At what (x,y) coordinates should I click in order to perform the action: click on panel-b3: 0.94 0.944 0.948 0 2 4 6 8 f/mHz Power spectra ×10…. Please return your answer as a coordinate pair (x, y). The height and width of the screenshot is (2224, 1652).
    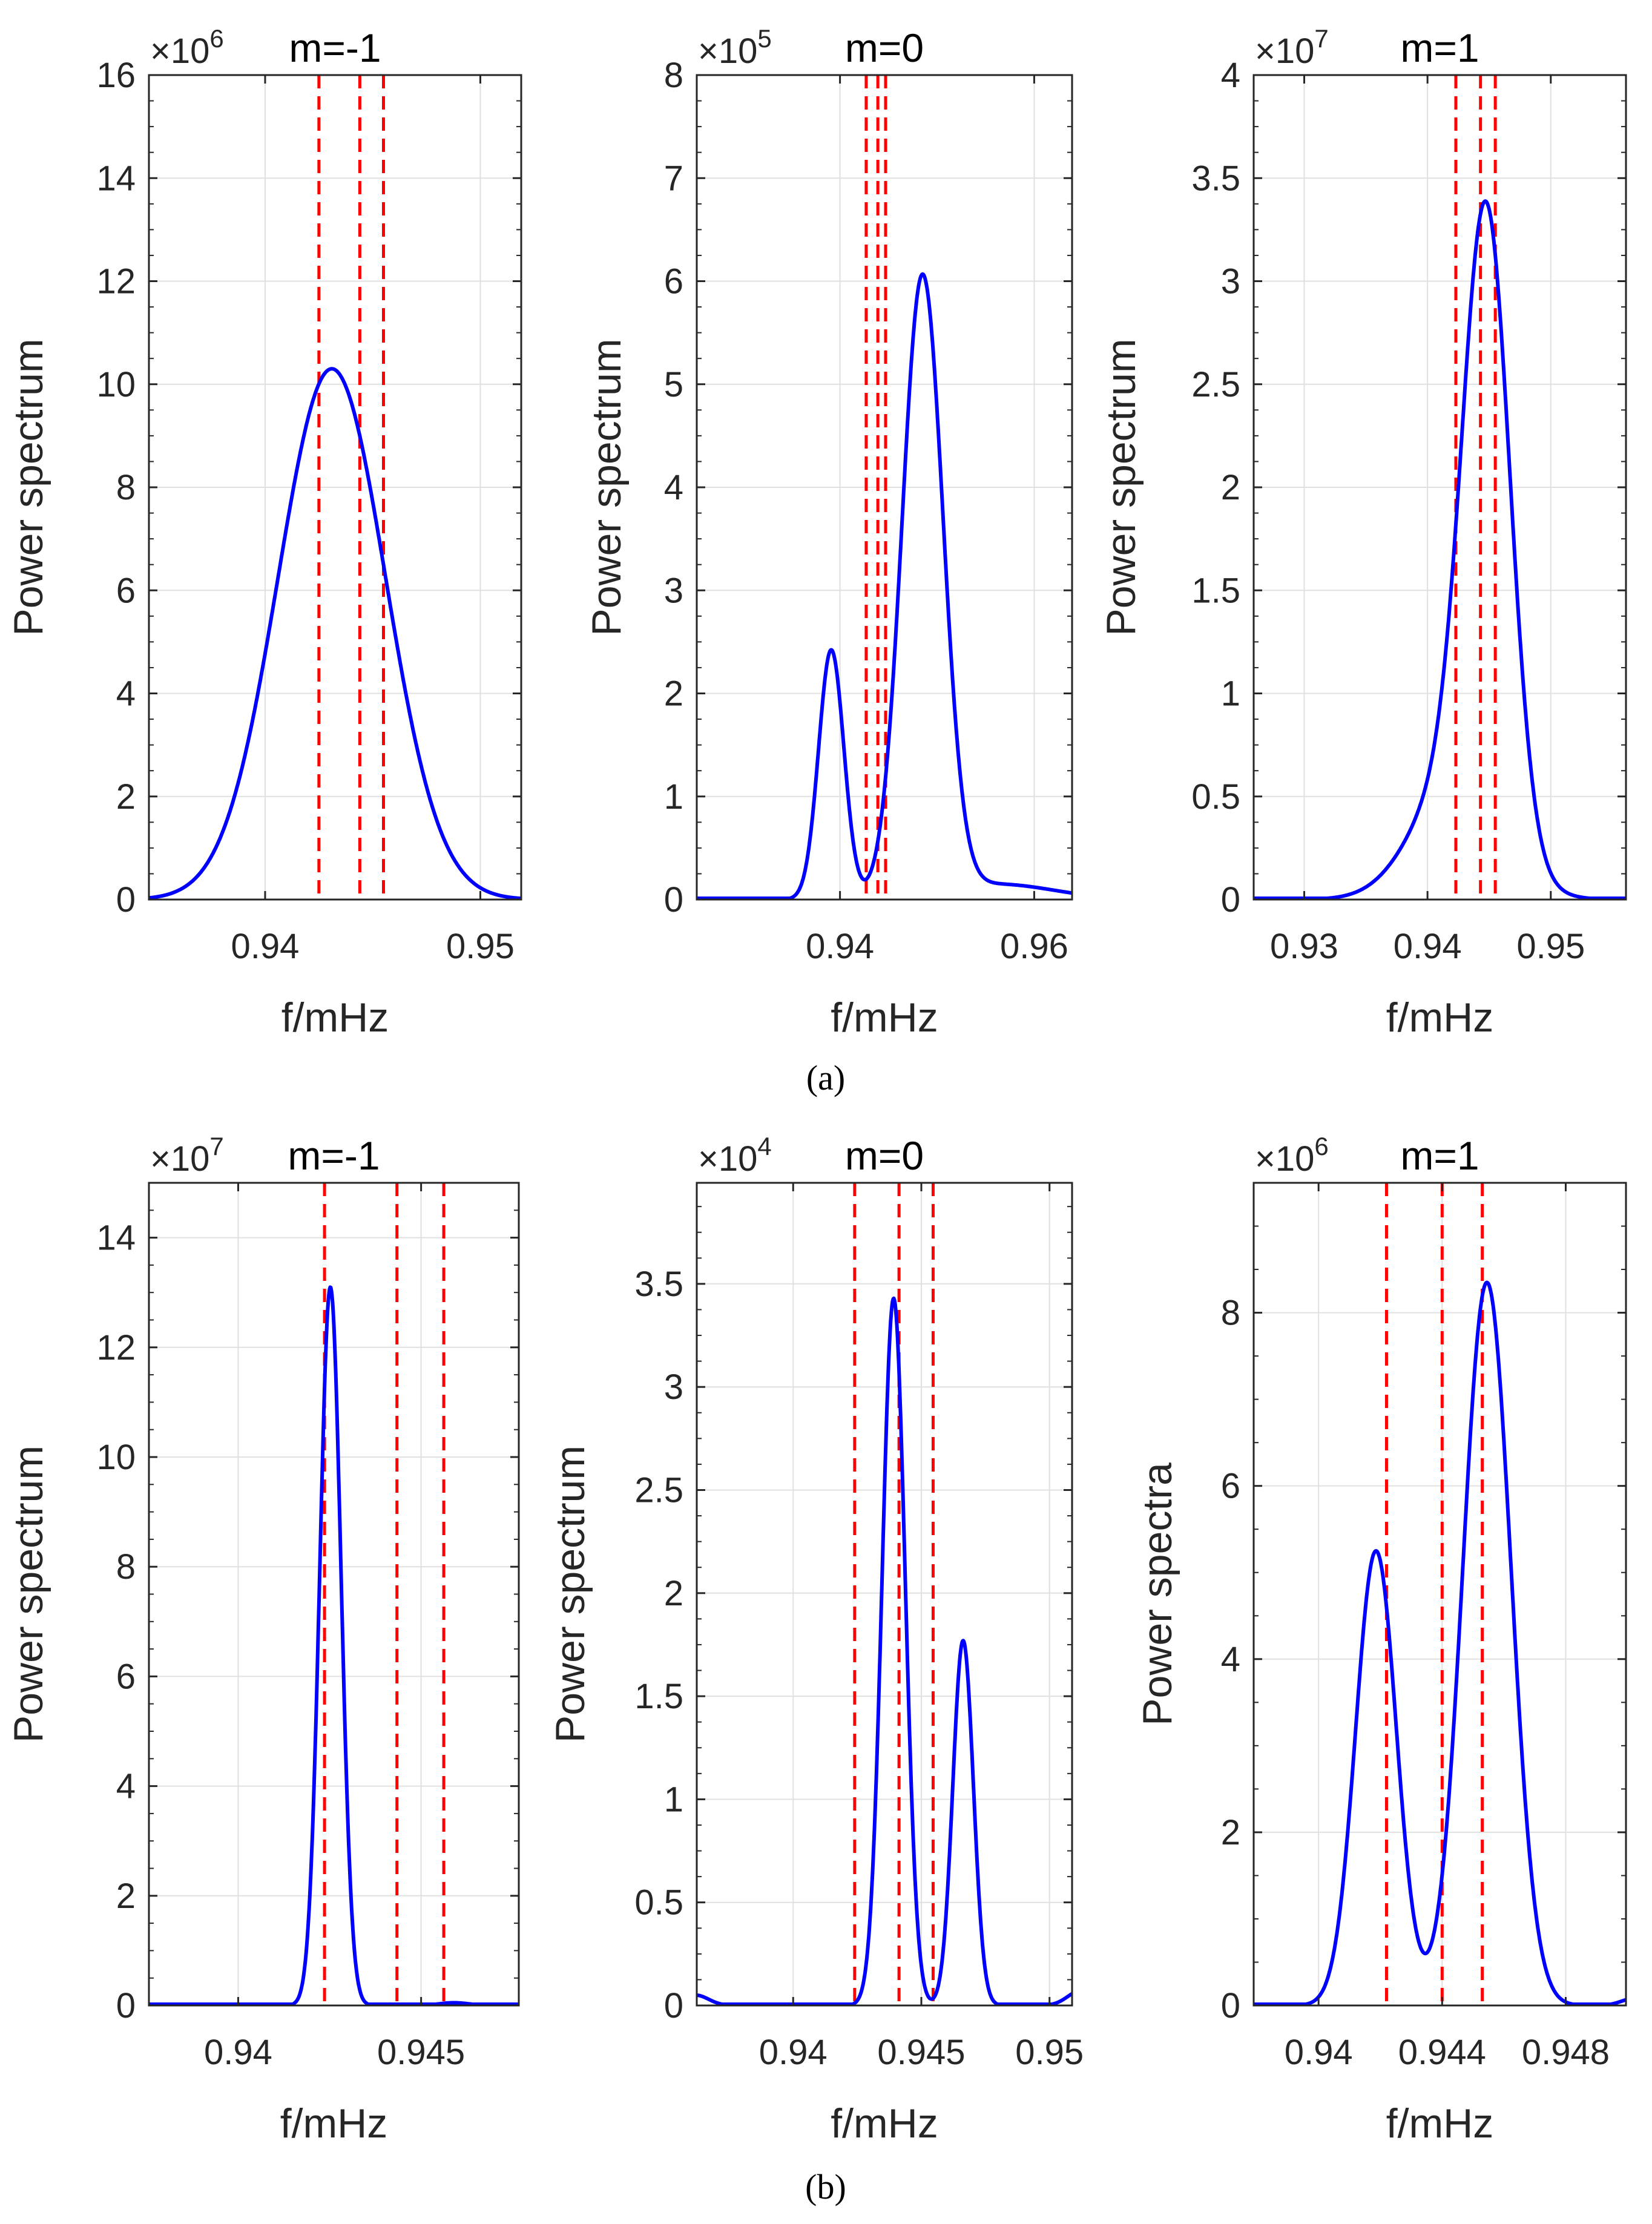
    Looking at the image, I should click on (1380, 1639).